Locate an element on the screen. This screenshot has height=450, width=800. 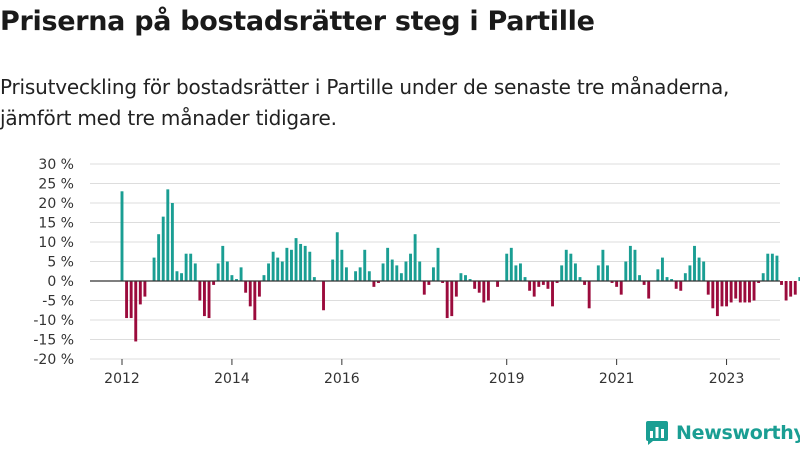
y-tick-label: -10 % is located at coordinates (53, 321).